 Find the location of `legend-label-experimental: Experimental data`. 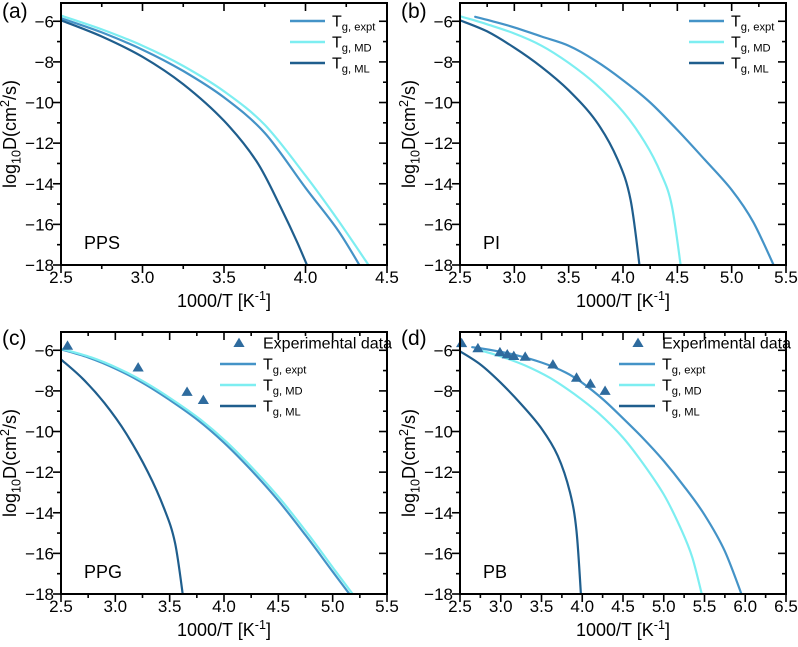

legend-label-experimental: Experimental data is located at coordinates (726, 344).